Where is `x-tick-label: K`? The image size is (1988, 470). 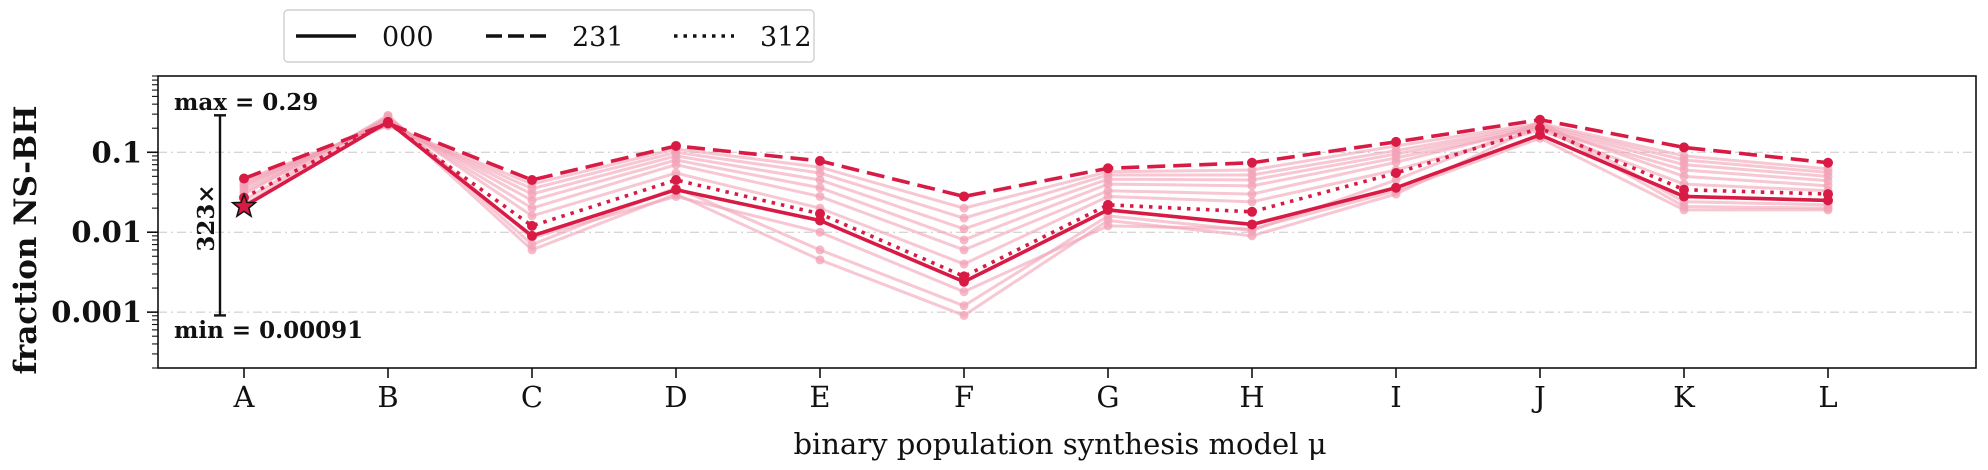 x-tick-label: K is located at coordinates (1684, 397).